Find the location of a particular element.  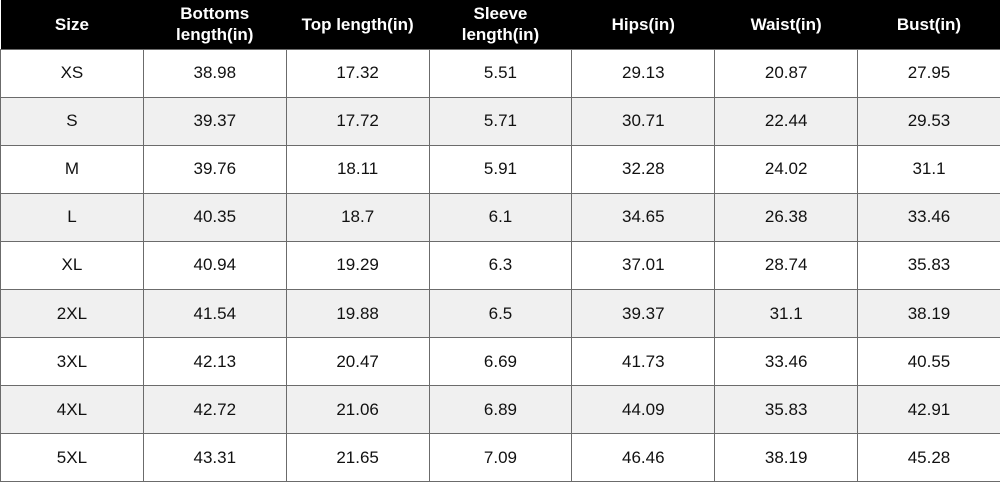

cell-size: 3XL is located at coordinates (72, 362).